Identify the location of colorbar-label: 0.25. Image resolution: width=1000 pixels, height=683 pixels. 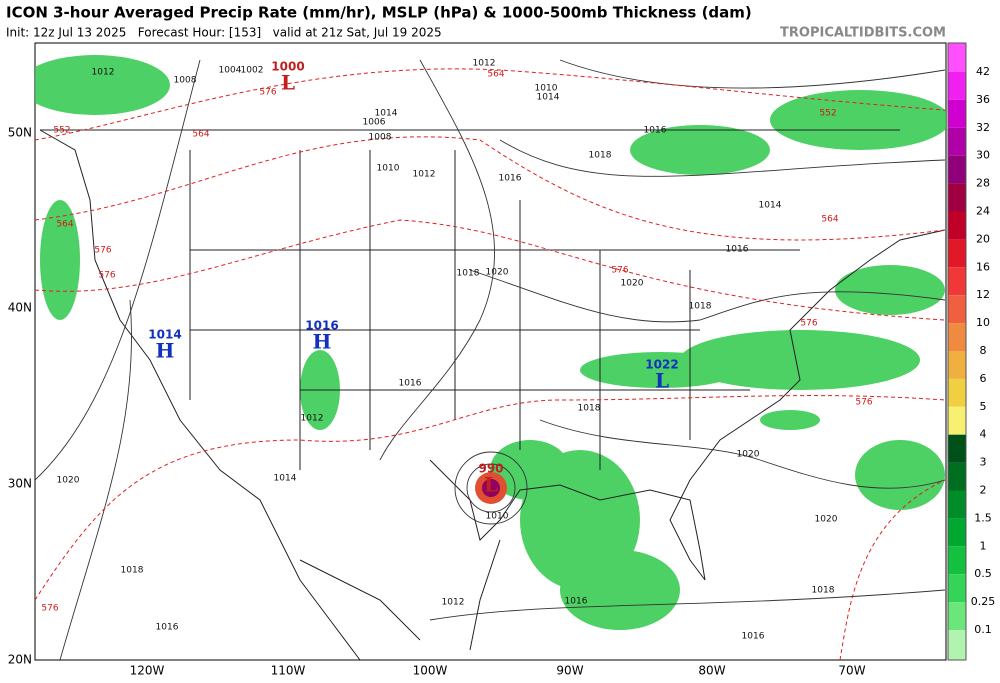
(983, 601).